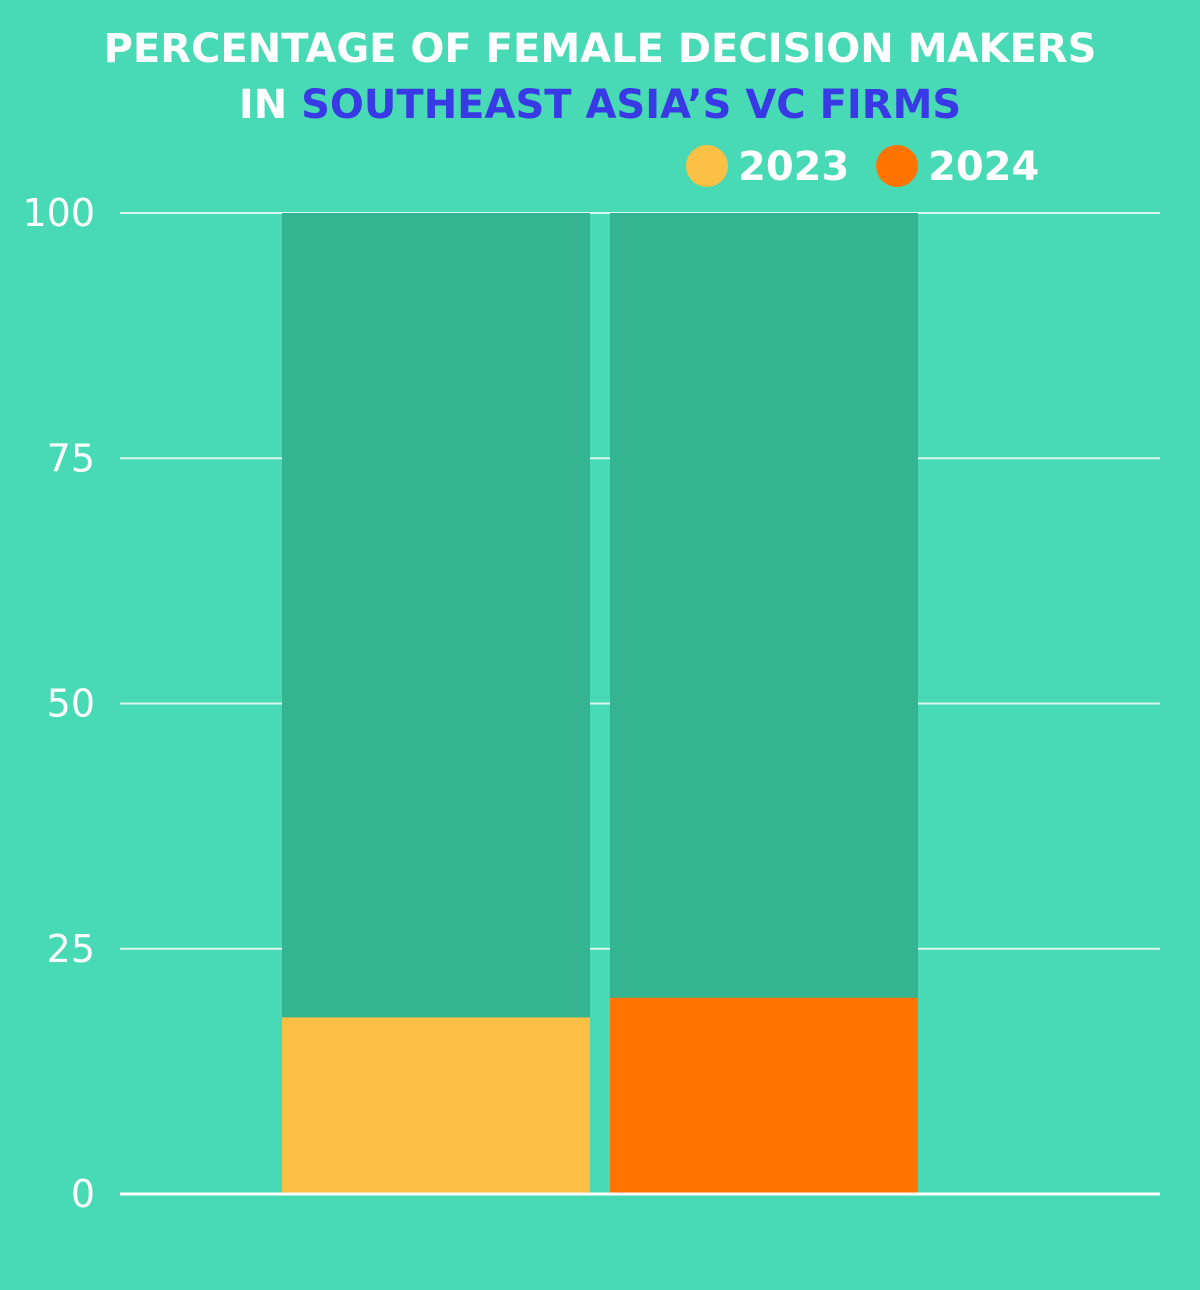 The height and width of the screenshot is (1290, 1200). I want to click on legend: 2023 2024, so click(862, 167).